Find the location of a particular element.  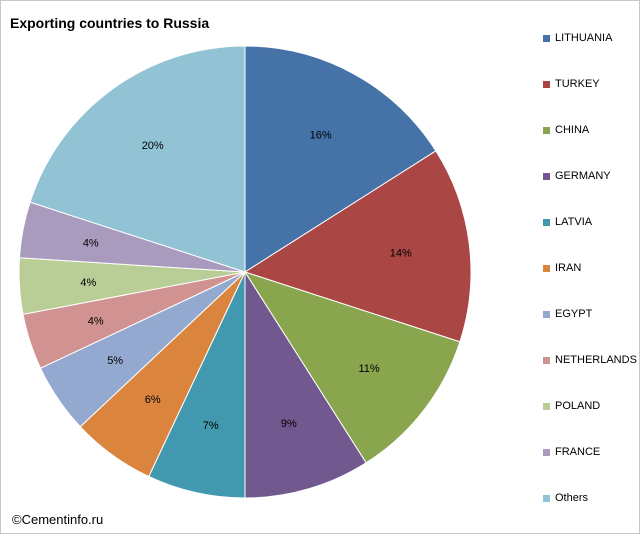

legend-label: FRANCE is located at coordinates (578, 452).